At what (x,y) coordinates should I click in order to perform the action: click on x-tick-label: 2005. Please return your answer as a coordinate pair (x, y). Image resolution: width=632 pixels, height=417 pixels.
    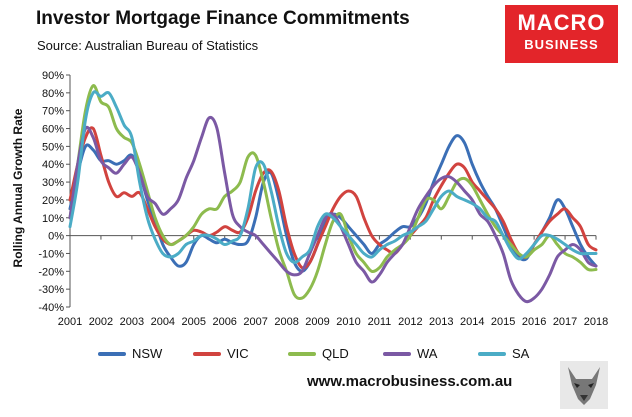
    Looking at the image, I should click on (194, 322).